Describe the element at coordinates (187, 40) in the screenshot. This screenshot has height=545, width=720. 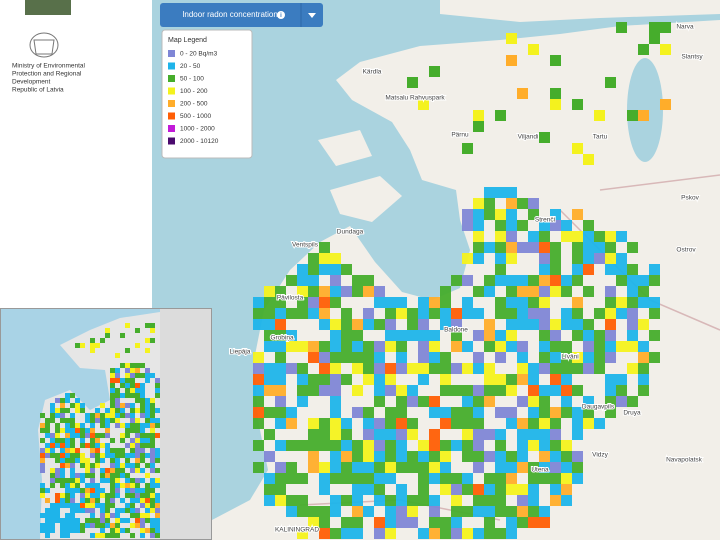
I see `legend-title: Map Legend` at that location.